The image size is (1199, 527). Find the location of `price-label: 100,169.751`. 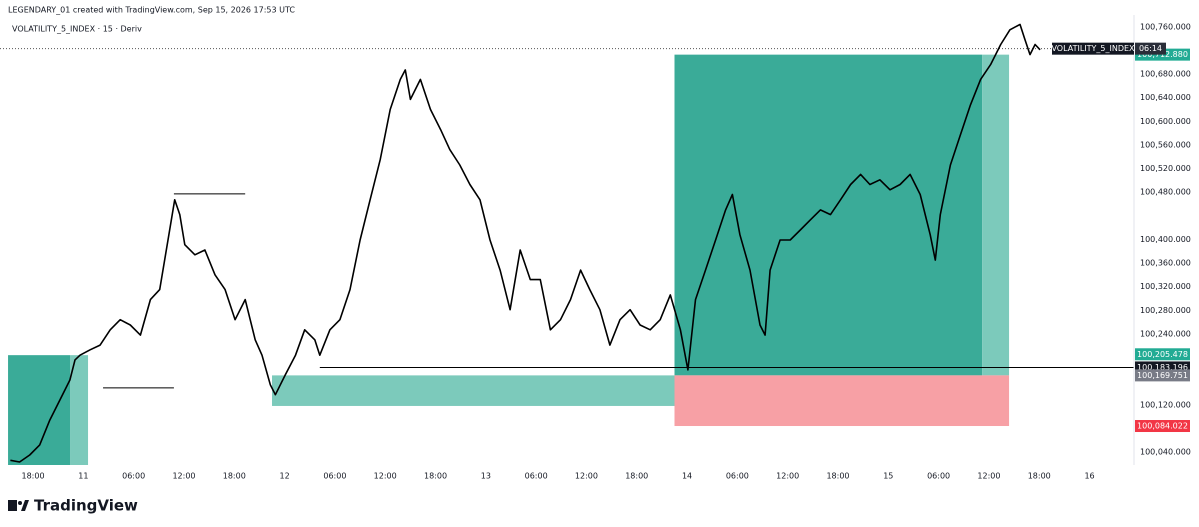

price-label: 100,169.751 is located at coordinates (1162, 375).